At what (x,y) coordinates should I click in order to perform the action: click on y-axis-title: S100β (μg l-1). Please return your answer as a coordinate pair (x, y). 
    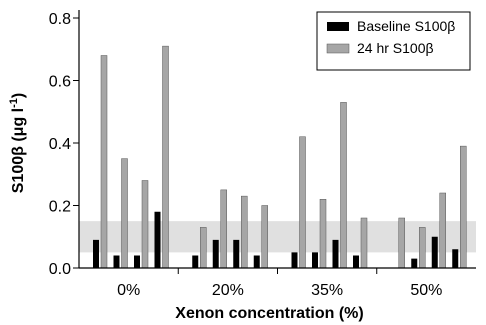
    Looking at the image, I should click on (17, 143).